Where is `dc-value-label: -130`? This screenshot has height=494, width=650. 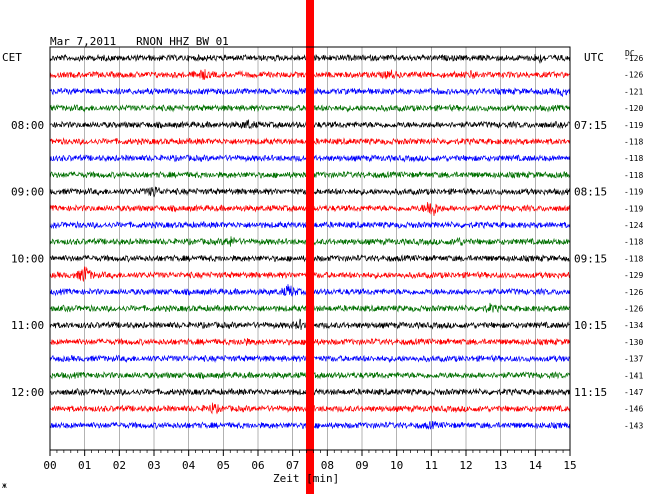
dc-value-label: -130 is located at coordinates (633, 342).